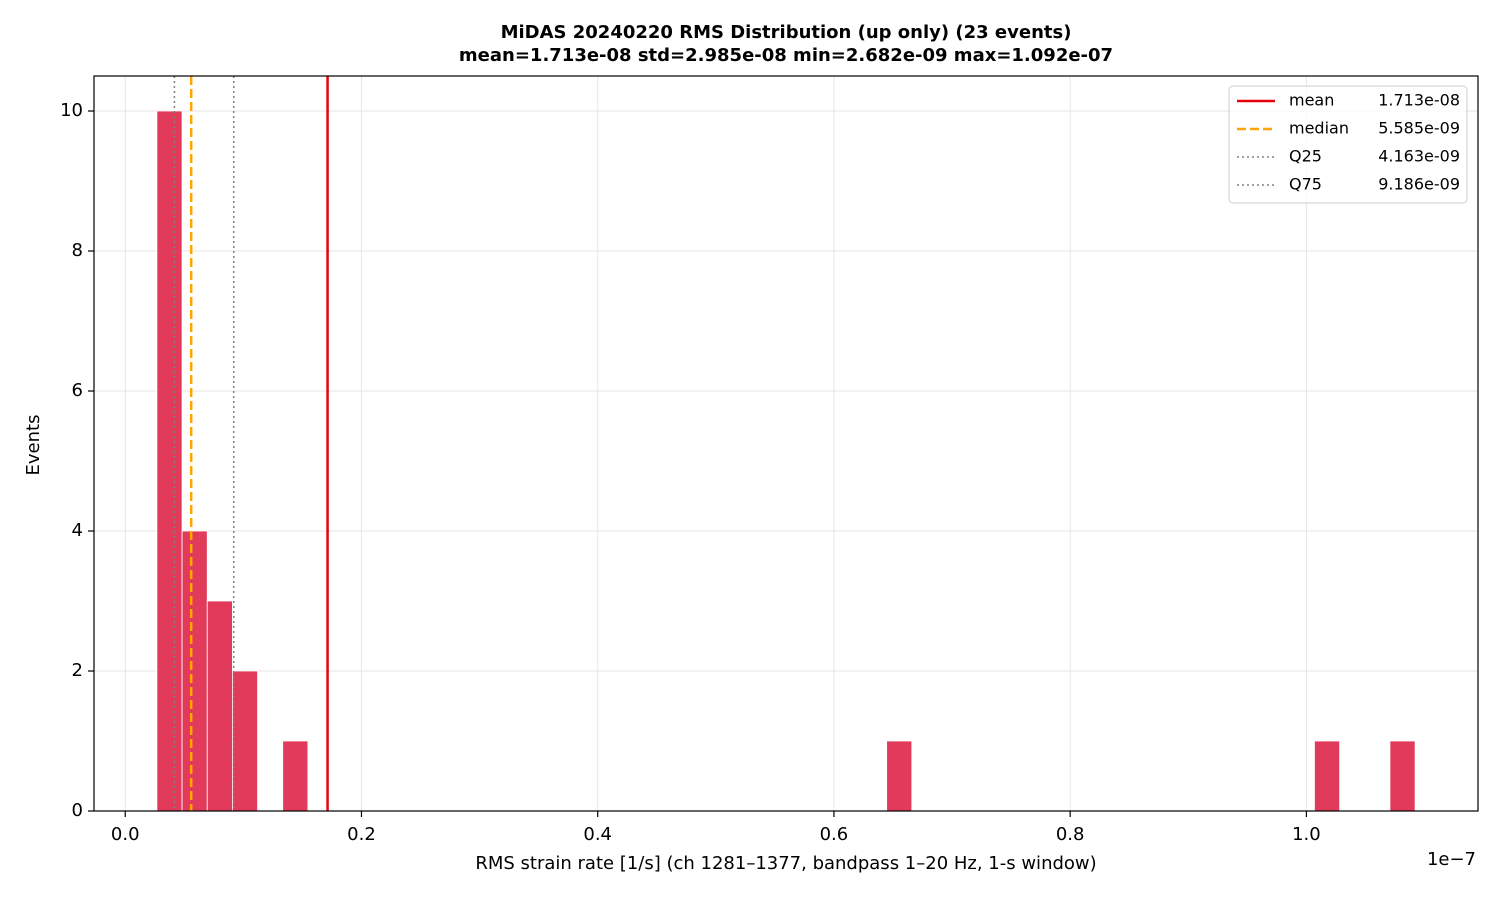 This screenshot has height=900, width=1500. What do you see at coordinates (77, 390) in the screenshot?
I see `y-tick-label: 6` at bounding box center [77, 390].